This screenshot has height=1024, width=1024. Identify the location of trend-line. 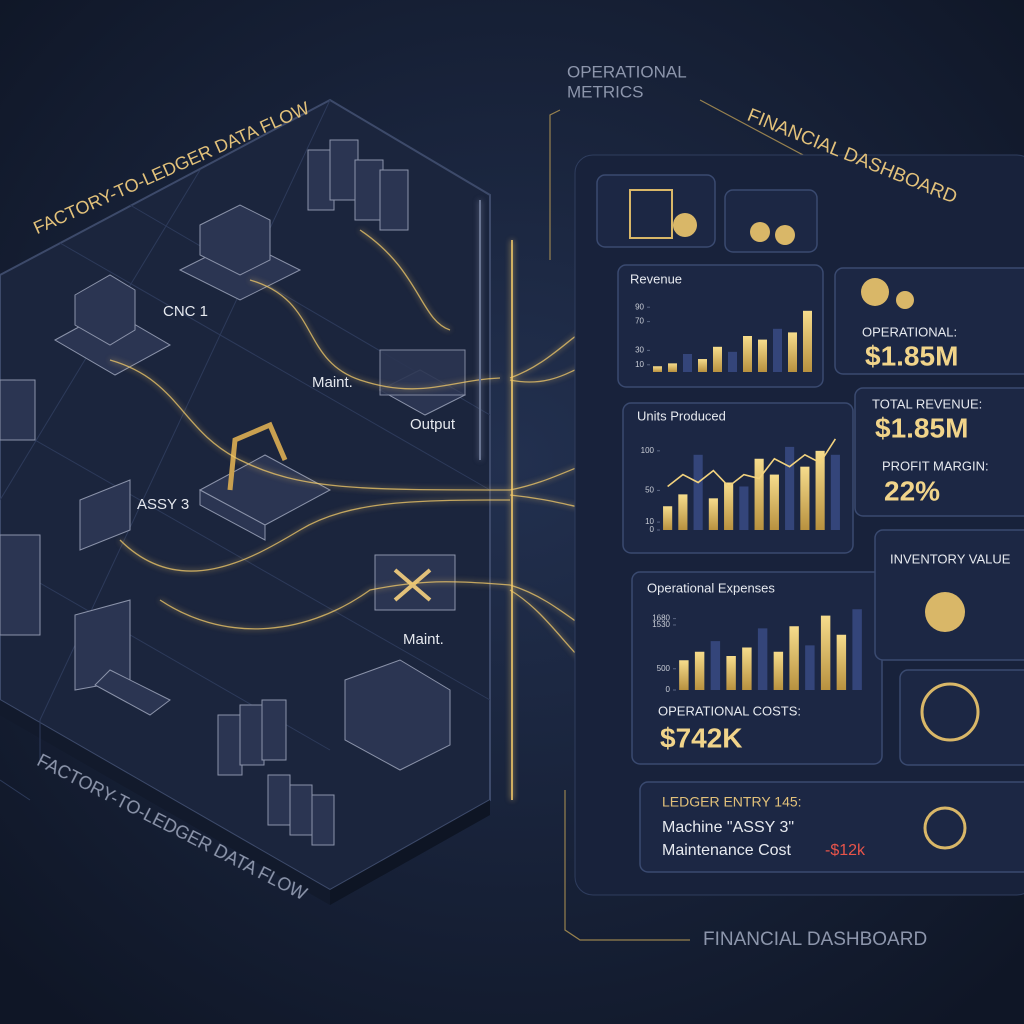
(752, 463).